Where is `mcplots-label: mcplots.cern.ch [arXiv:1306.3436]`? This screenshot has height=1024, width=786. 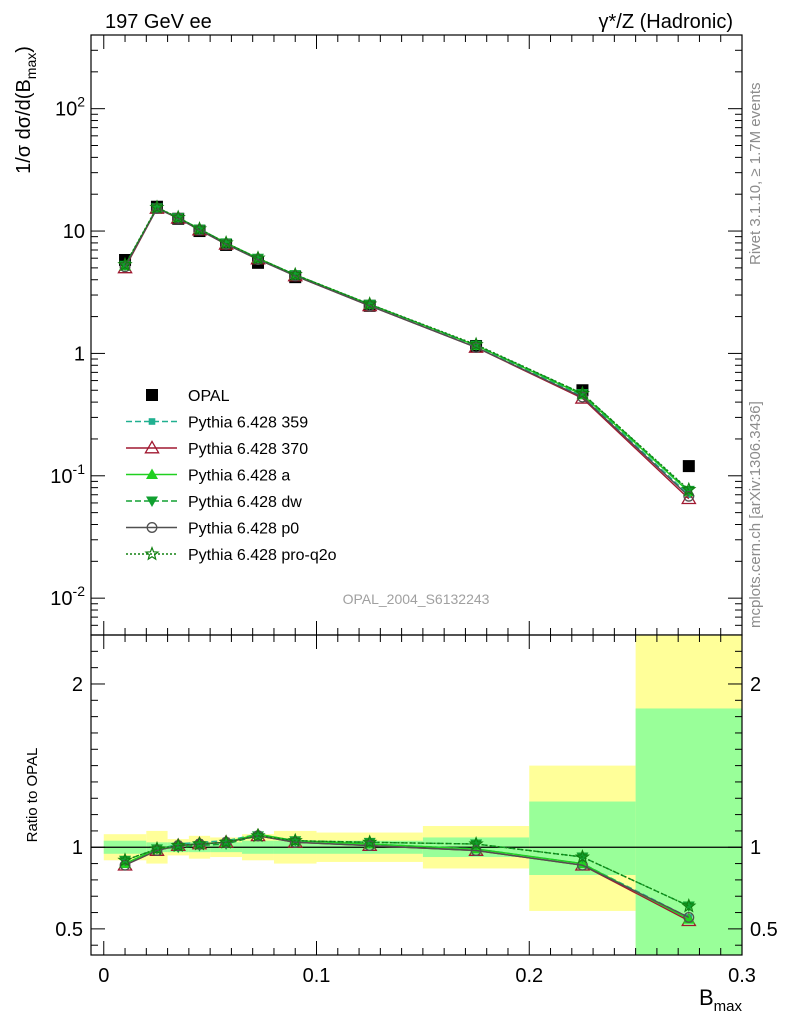 mcplots-label: mcplots.cern.ch [arXiv:1306.3436] is located at coordinates (755, 514).